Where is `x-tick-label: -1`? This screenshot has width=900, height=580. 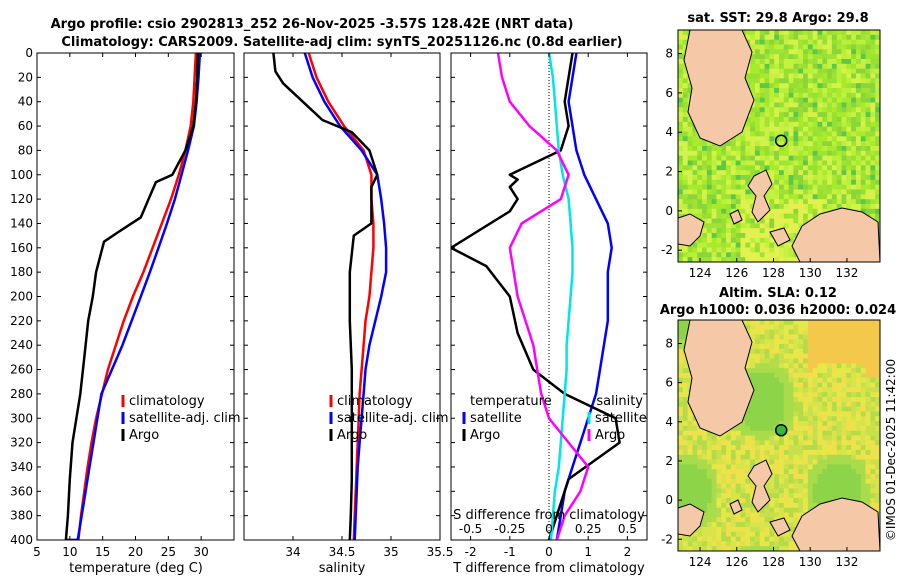 x-tick-label: -1 is located at coordinates (510, 552).